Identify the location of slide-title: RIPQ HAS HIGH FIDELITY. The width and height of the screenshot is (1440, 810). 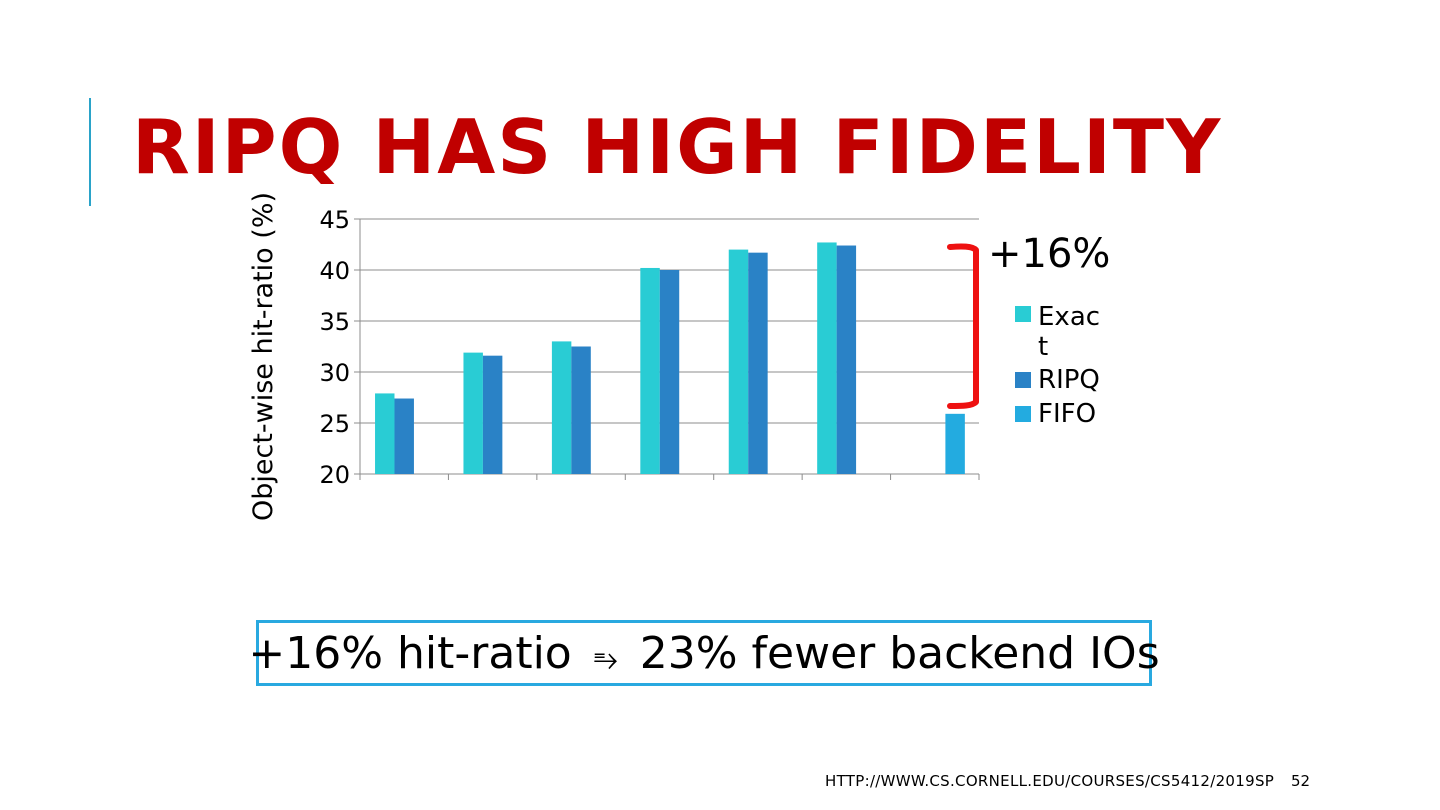
(677, 147).